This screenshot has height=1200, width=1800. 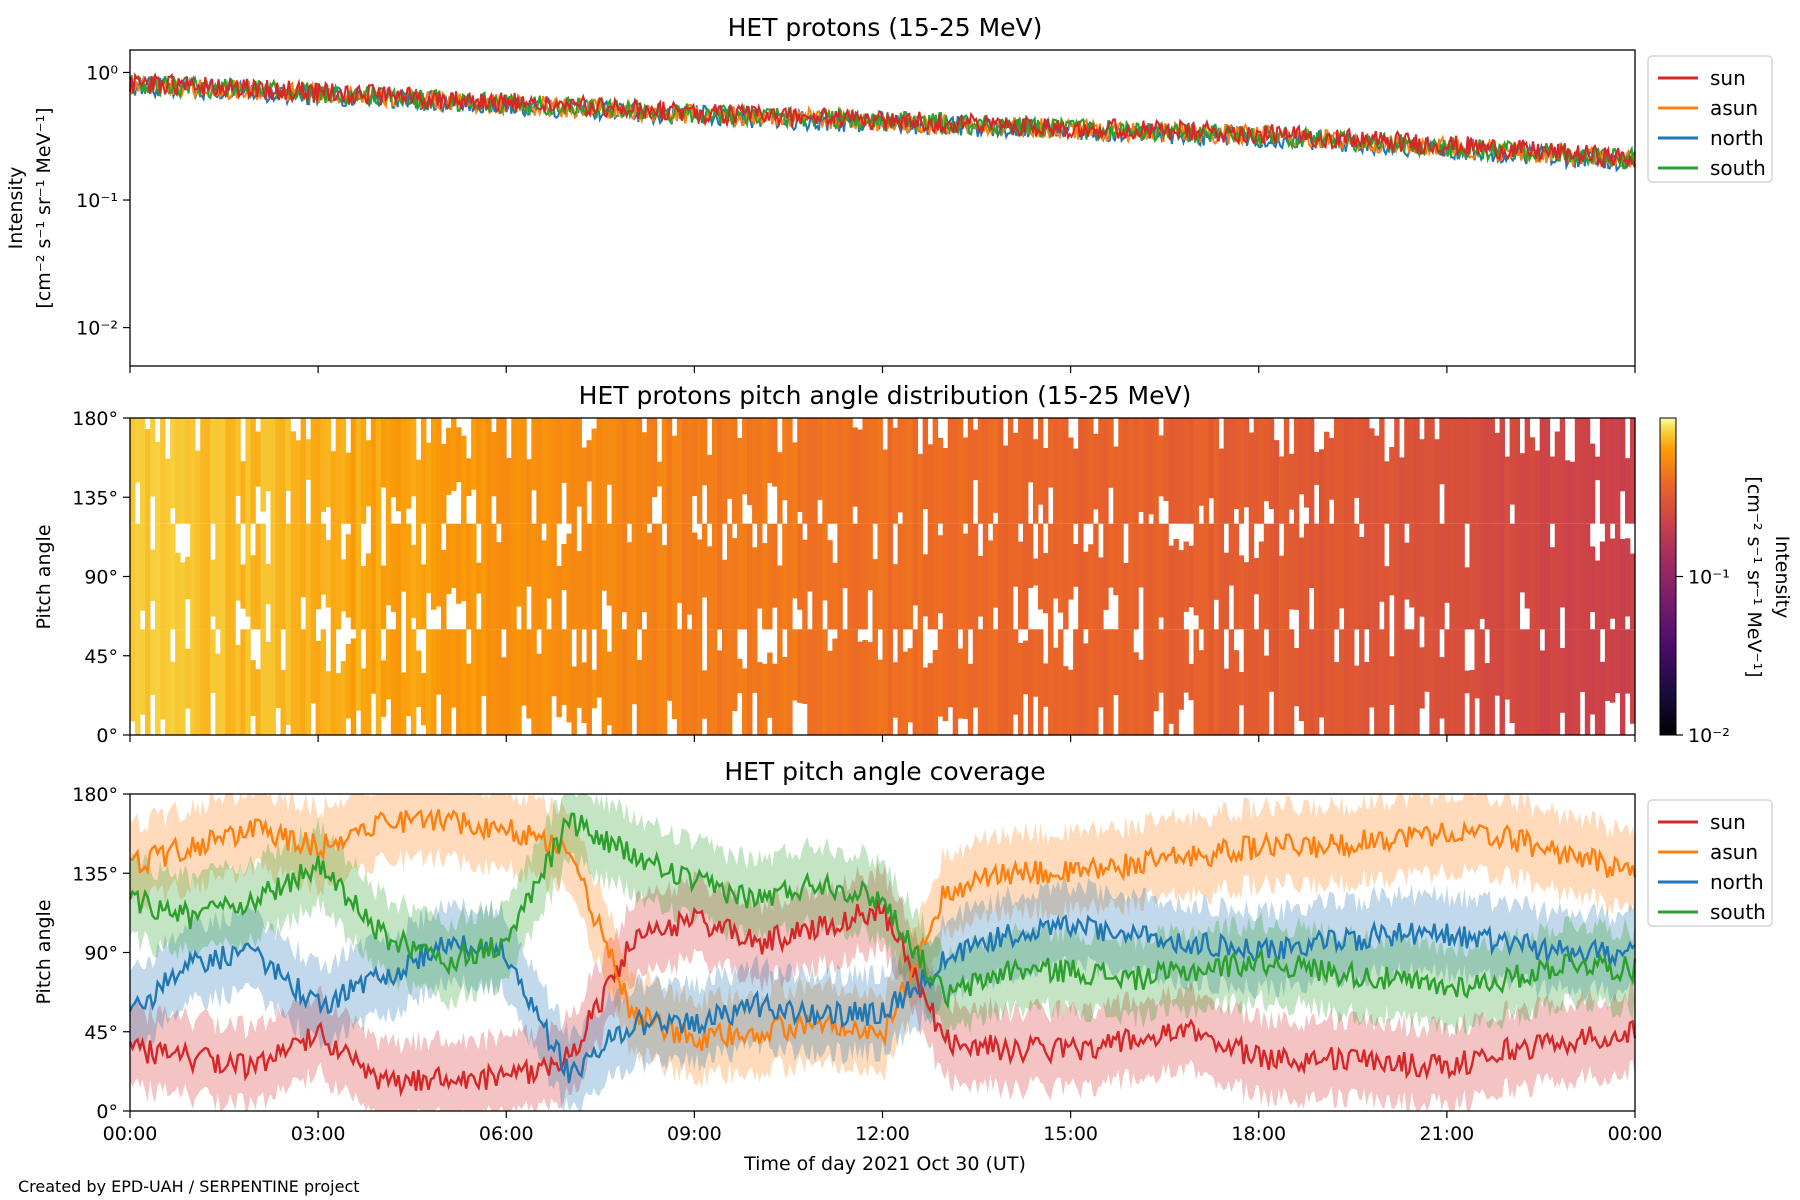 What do you see at coordinates (1710, 863) in the screenshot?
I see `legend-box` at bounding box center [1710, 863].